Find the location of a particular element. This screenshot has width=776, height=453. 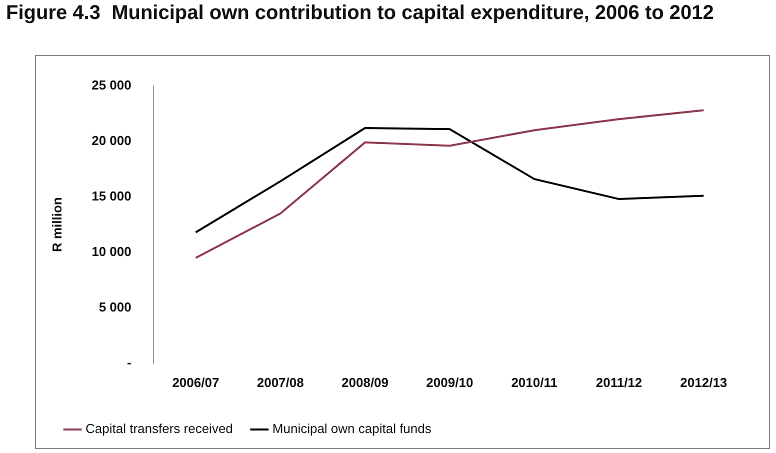

y-tick-label: 5 000 is located at coordinates (115, 306).